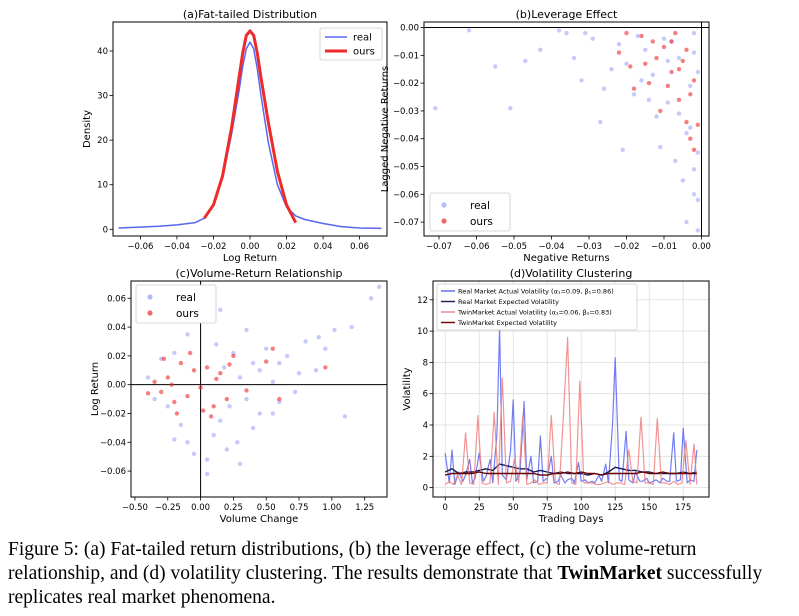 The image size is (799, 616). What do you see at coordinates (385, 129) in the screenshot?
I see `y-axis-label: Lagged Negative Returns` at bounding box center [385, 129].